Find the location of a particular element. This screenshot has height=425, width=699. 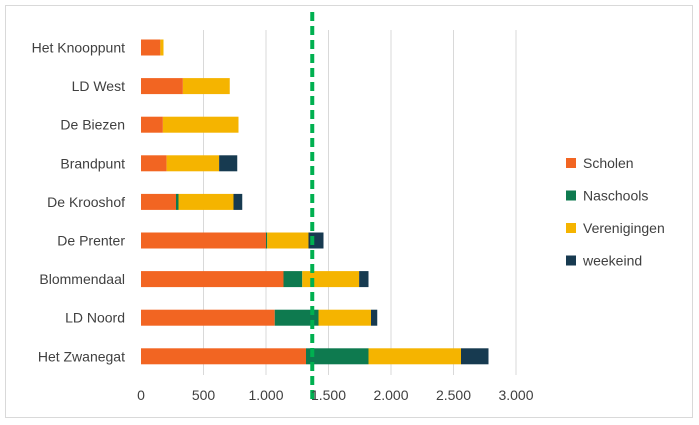

tick-label: 0 is located at coordinates (141, 395).